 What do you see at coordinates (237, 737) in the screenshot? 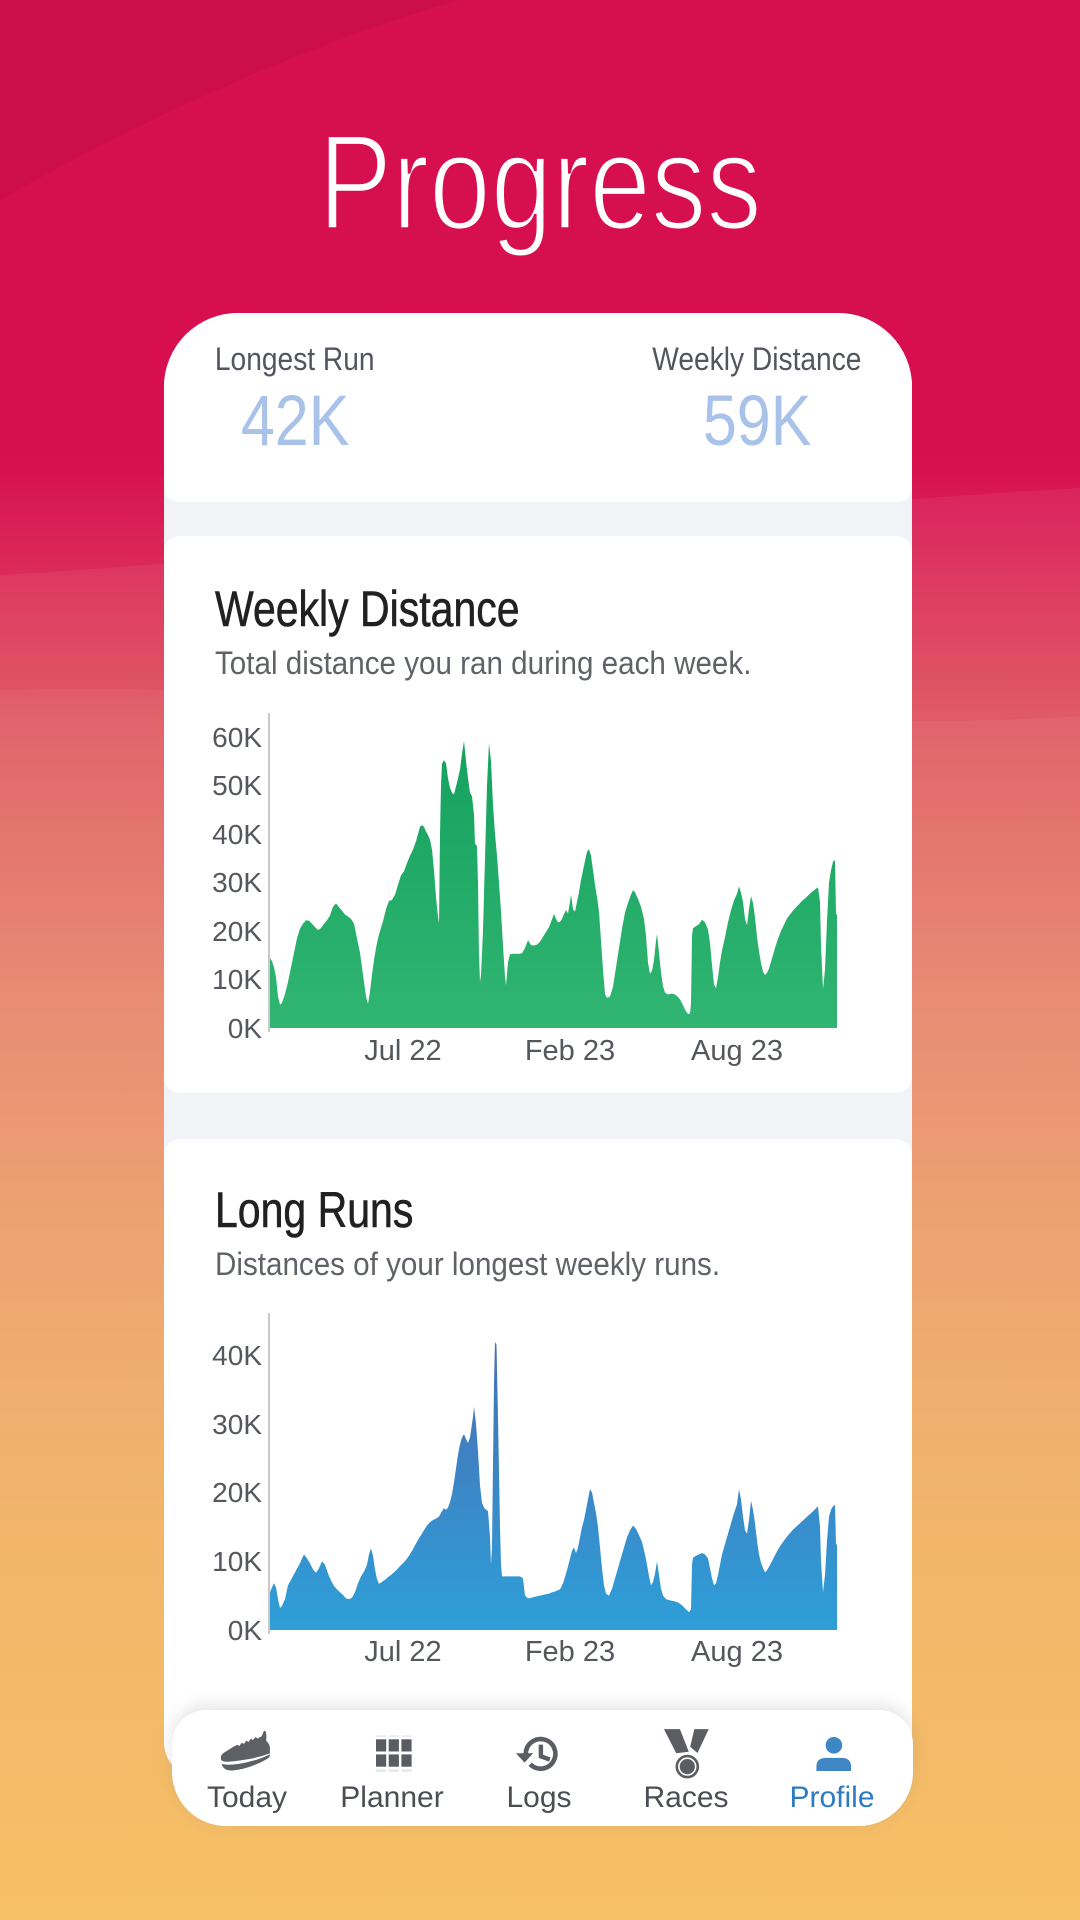
I see `svg-text: 60K` at bounding box center [237, 737].